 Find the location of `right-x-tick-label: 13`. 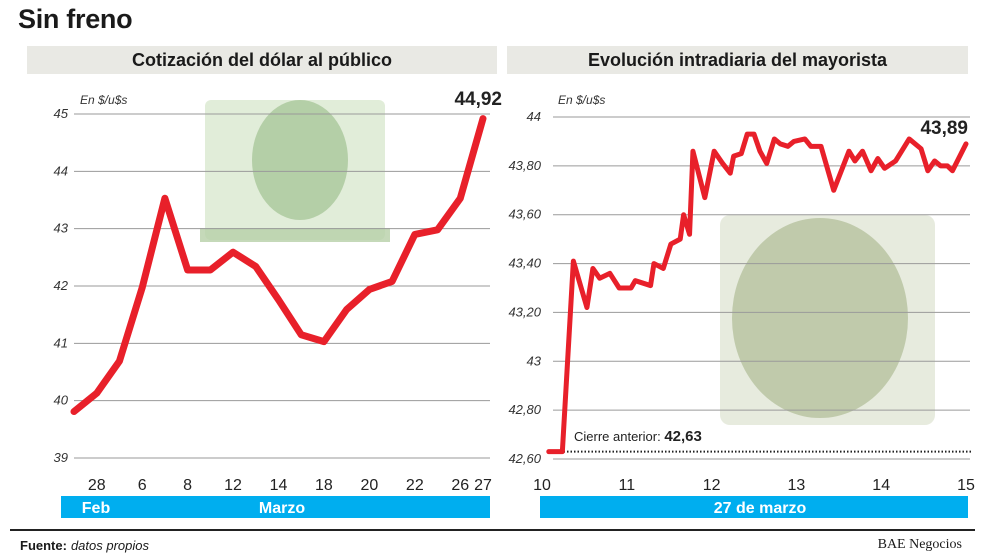

right-x-tick-label: 13 is located at coordinates (797, 485).